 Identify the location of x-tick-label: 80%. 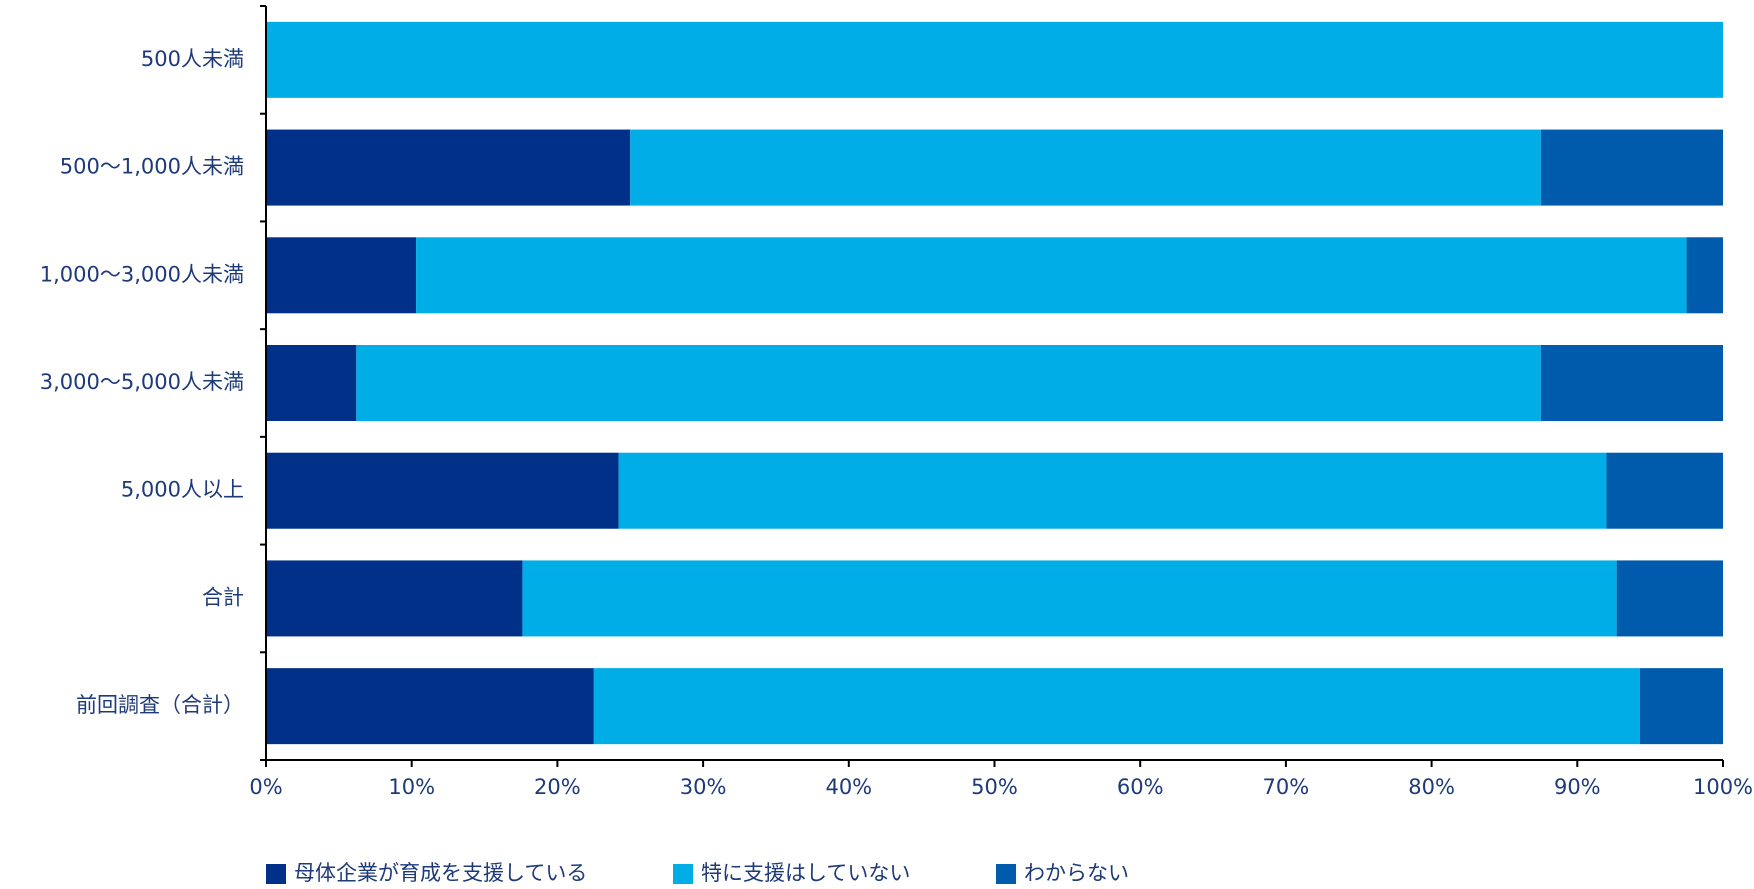
(1431, 787).